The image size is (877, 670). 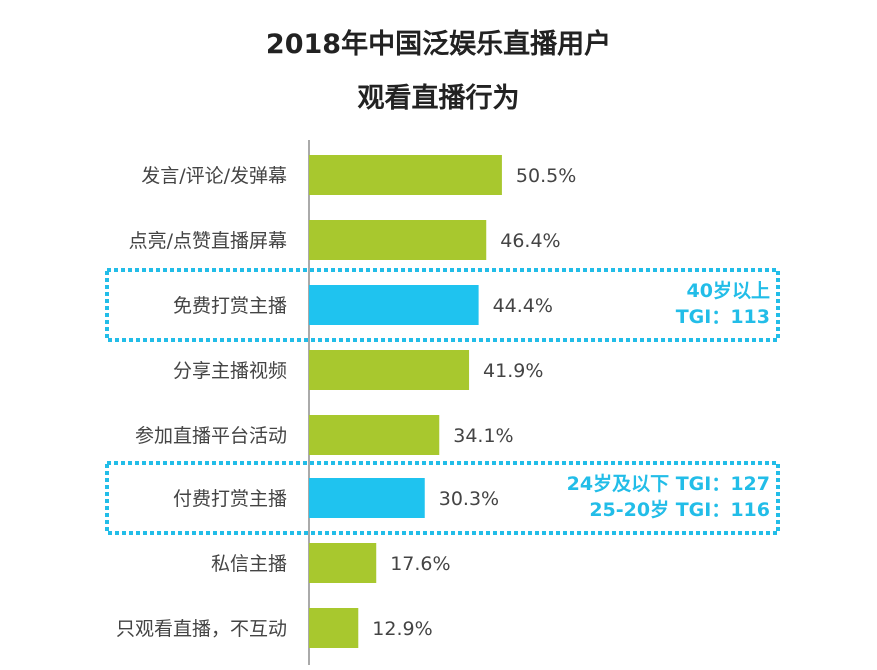 I want to click on value-label: 41.9%, so click(x=513, y=371).